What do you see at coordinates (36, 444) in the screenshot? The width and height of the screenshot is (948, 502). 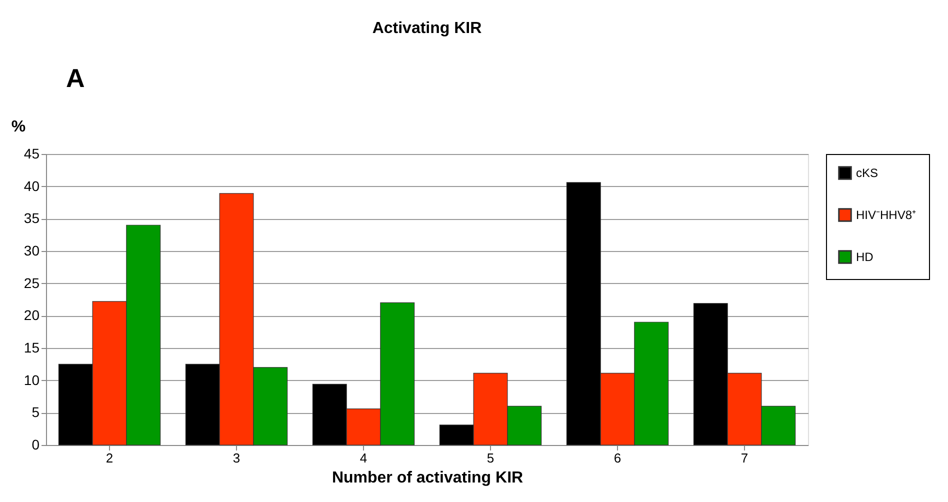 I see `y-tick-label: 0` at bounding box center [36, 444].